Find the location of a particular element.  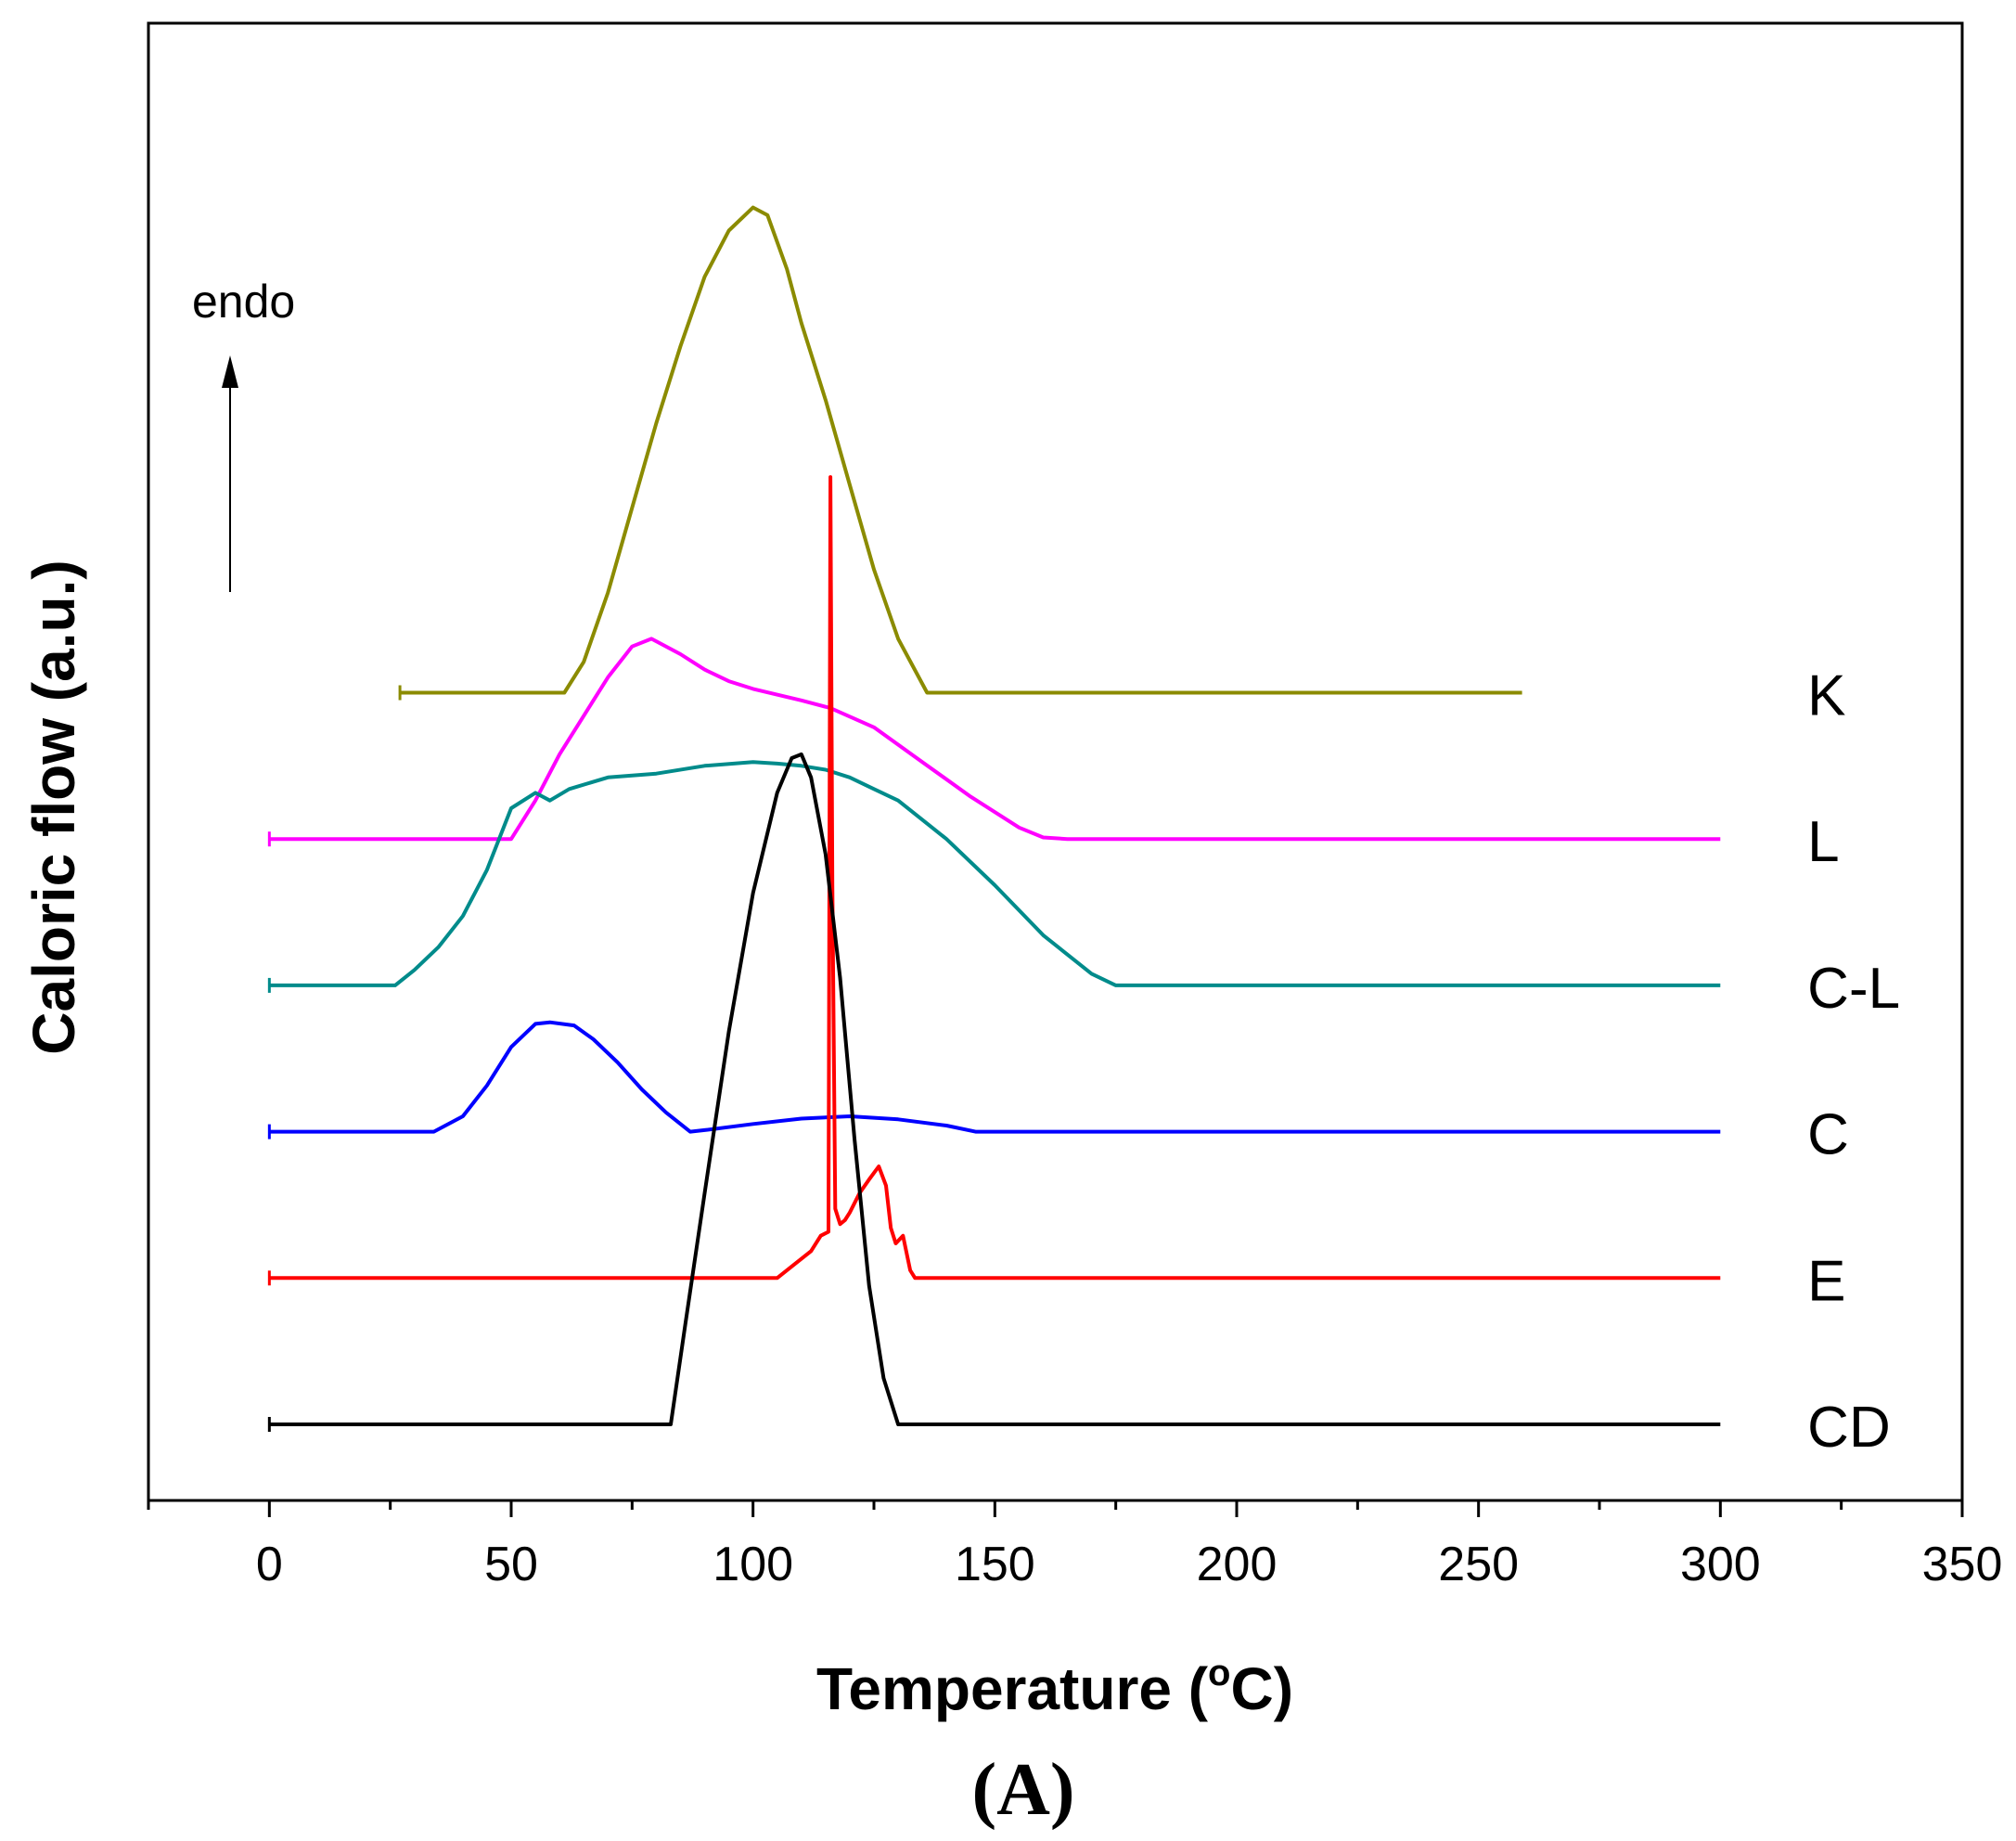

x-tick-label: 0 is located at coordinates (269, 1564).